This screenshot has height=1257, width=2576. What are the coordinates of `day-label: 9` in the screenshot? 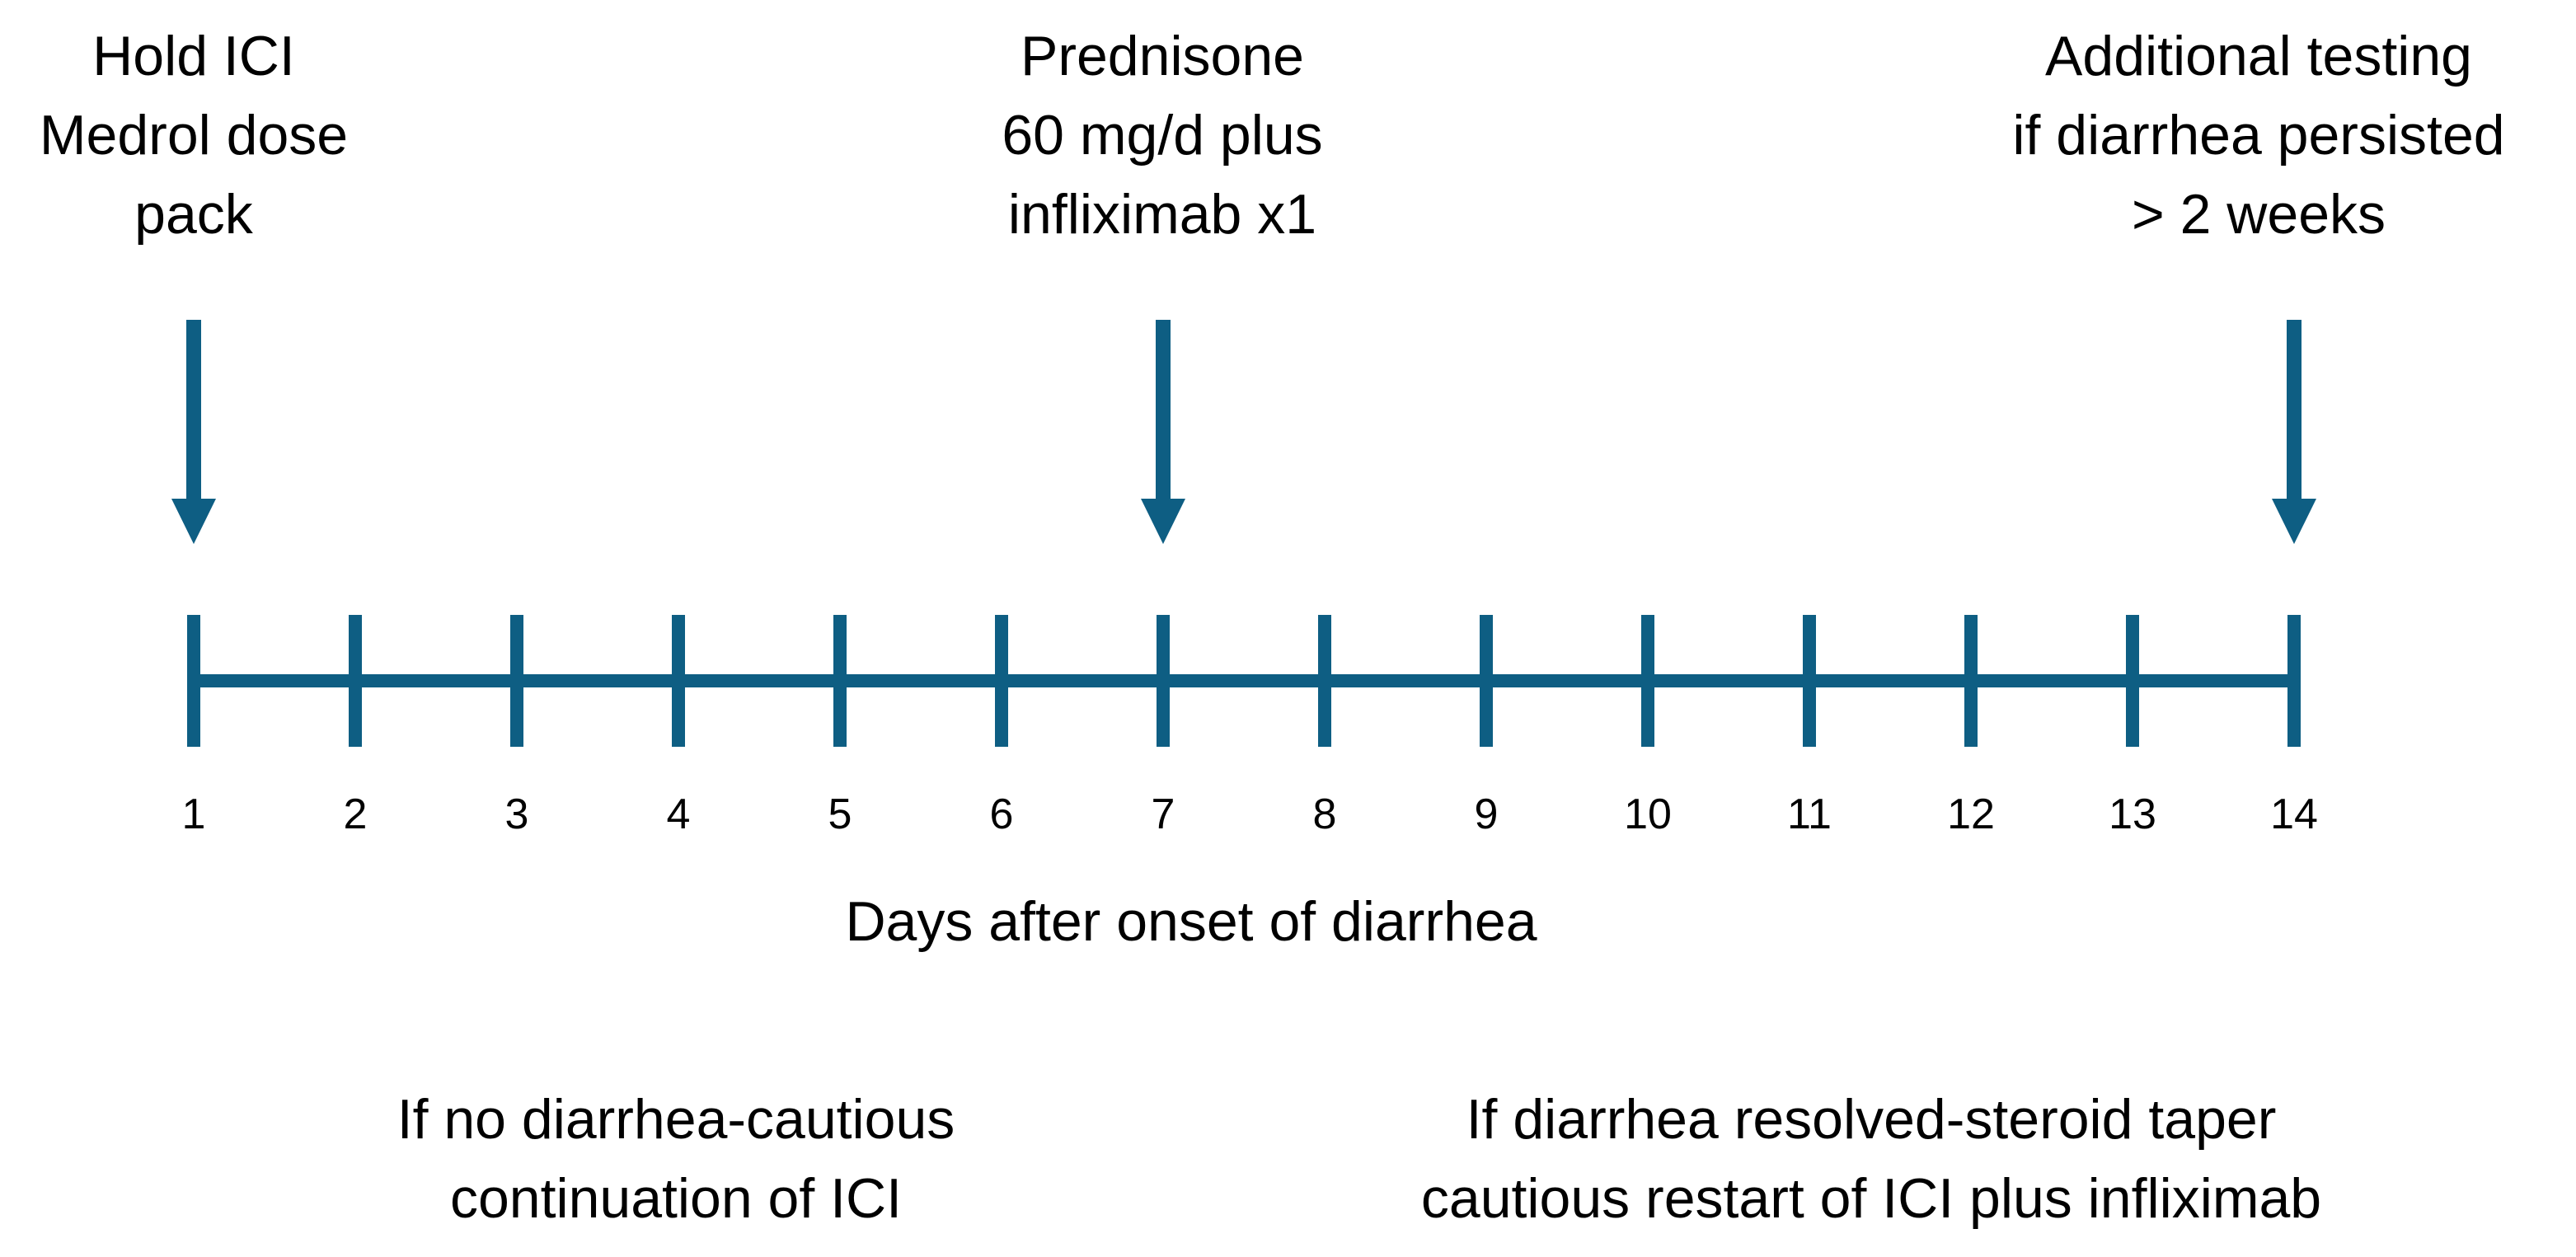 It's located at (1487, 814).